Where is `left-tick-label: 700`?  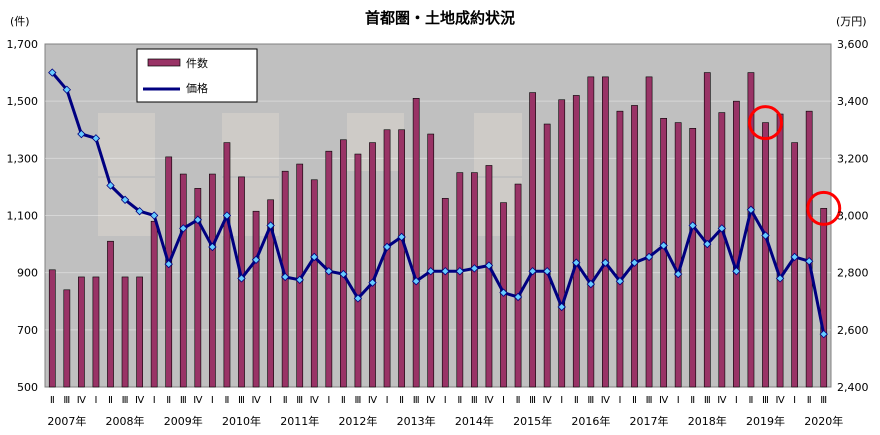 left-tick-label: 700 is located at coordinates (27, 330).